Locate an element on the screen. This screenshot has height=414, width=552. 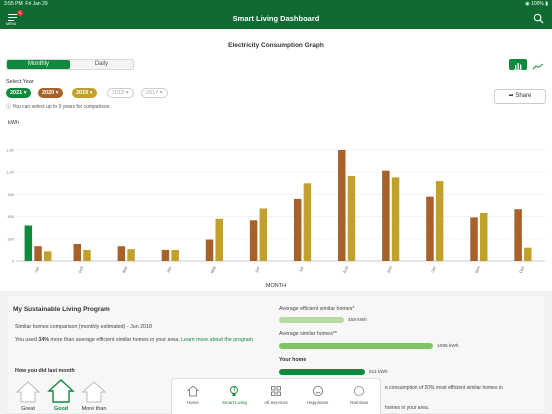
bar-2019-jul is located at coordinates (307, 222).